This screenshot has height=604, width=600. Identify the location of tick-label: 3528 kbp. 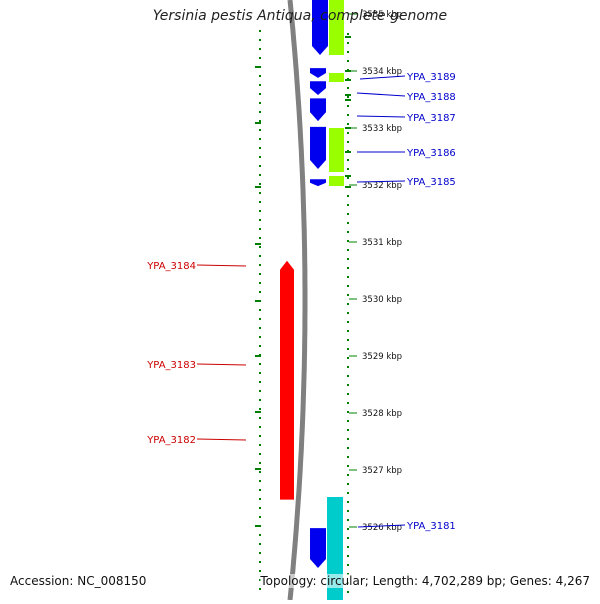
(382, 414).